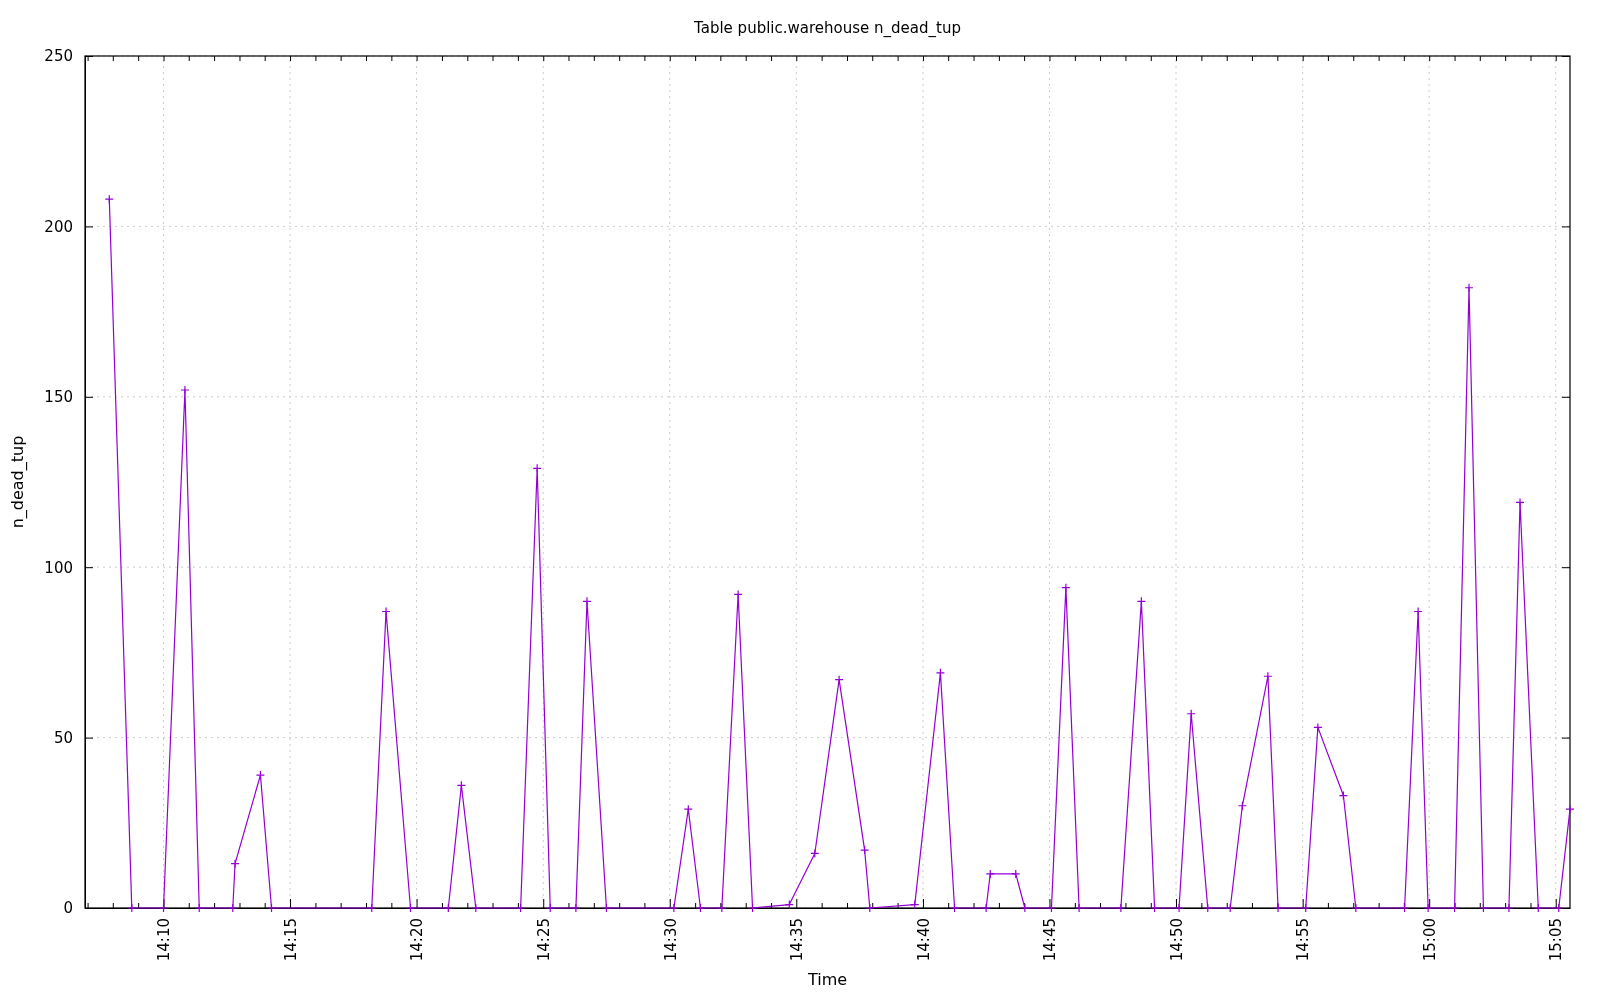  What do you see at coordinates (1429, 940) in the screenshot?
I see `x-tick-label: 15:00` at bounding box center [1429, 940].